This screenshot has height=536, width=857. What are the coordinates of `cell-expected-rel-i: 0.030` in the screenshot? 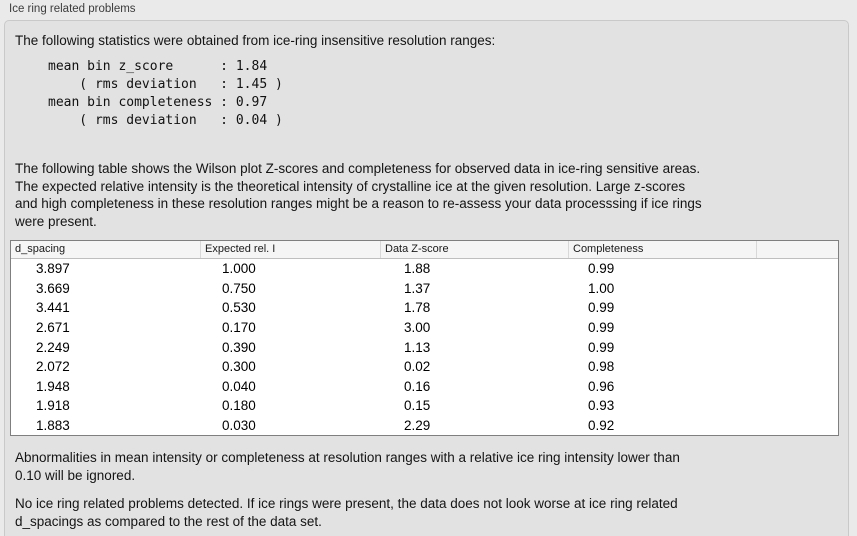 It's located at (239, 426).